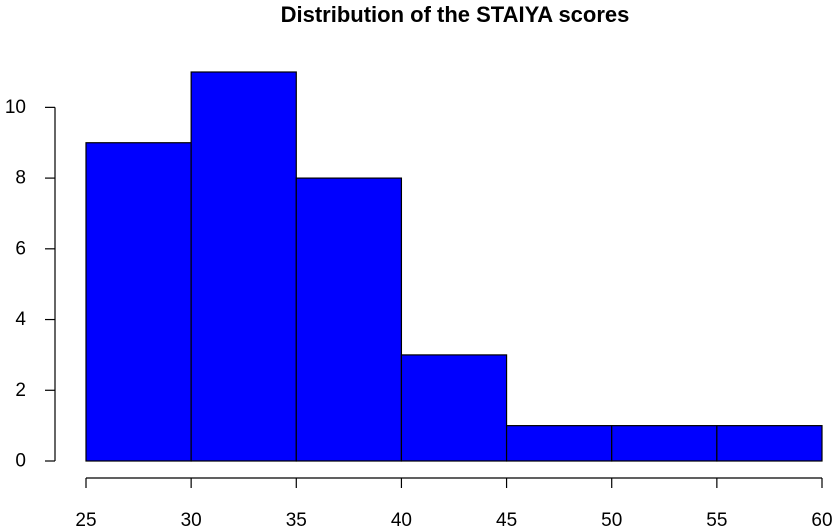 The height and width of the screenshot is (531, 835). Describe the element at coordinates (20, 390) in the screenshot. I see `y-tick-label: 2` at that location.